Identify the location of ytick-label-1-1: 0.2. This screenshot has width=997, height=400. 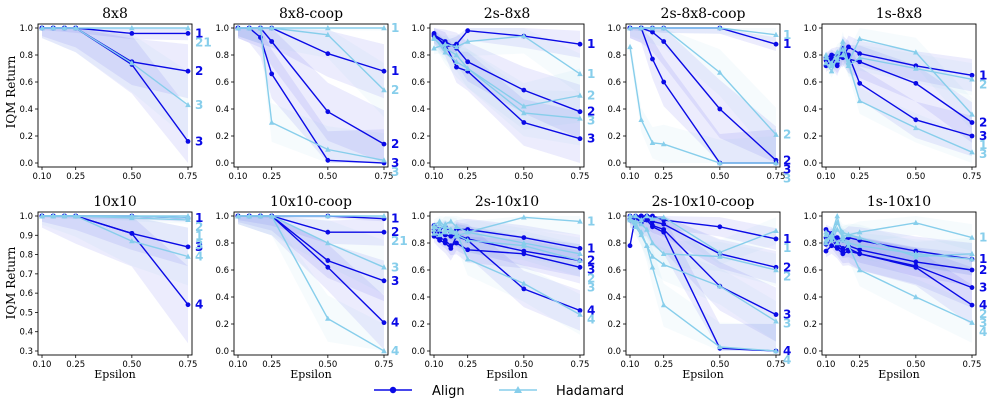
(222, 137).